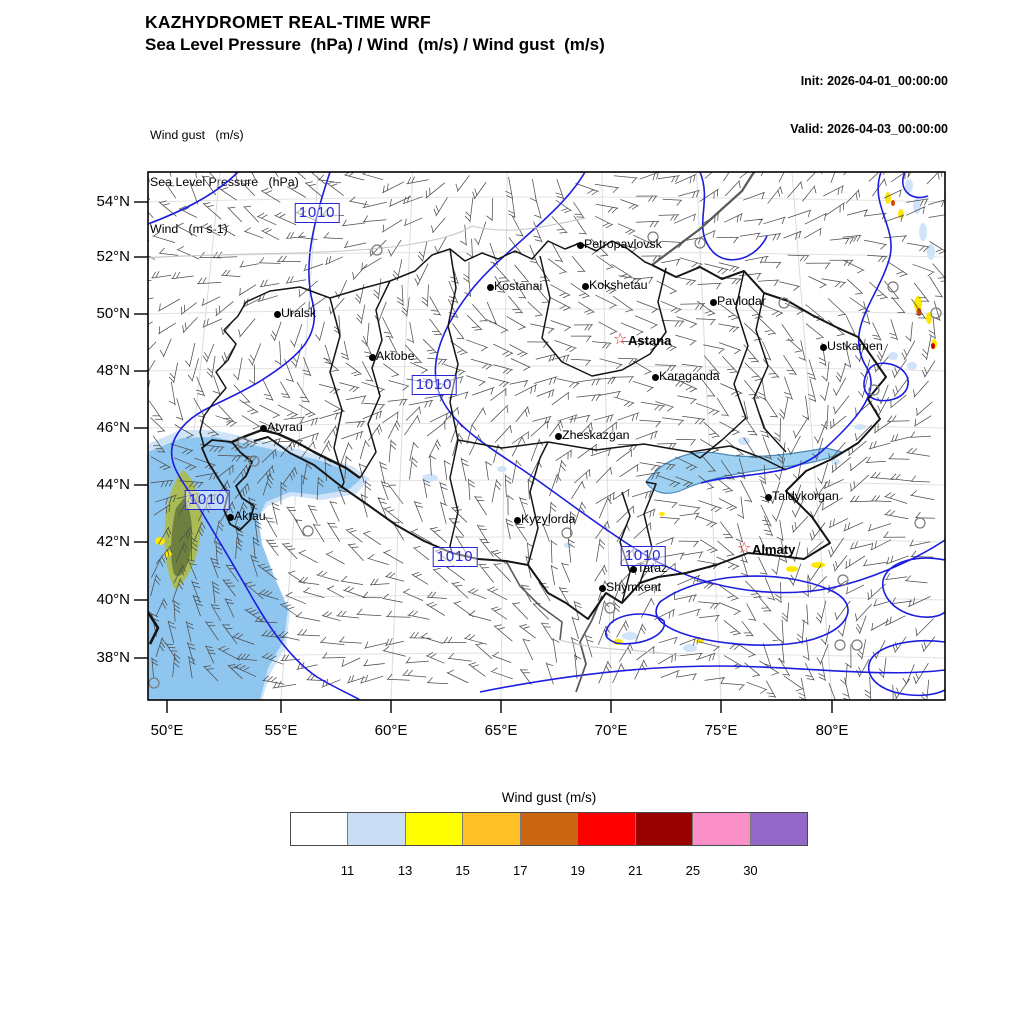 This screenshot has width=1024, height=1024. Describe the element at coordinates (741, 301) in the screenshot. I see `city-label: Pavlodar` at that location.